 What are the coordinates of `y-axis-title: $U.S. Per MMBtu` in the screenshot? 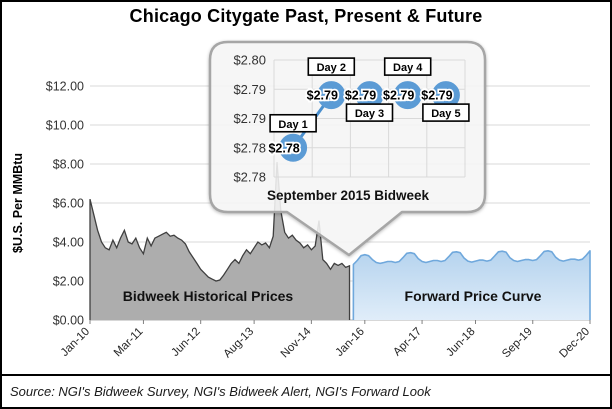 It's located at (18, 203).